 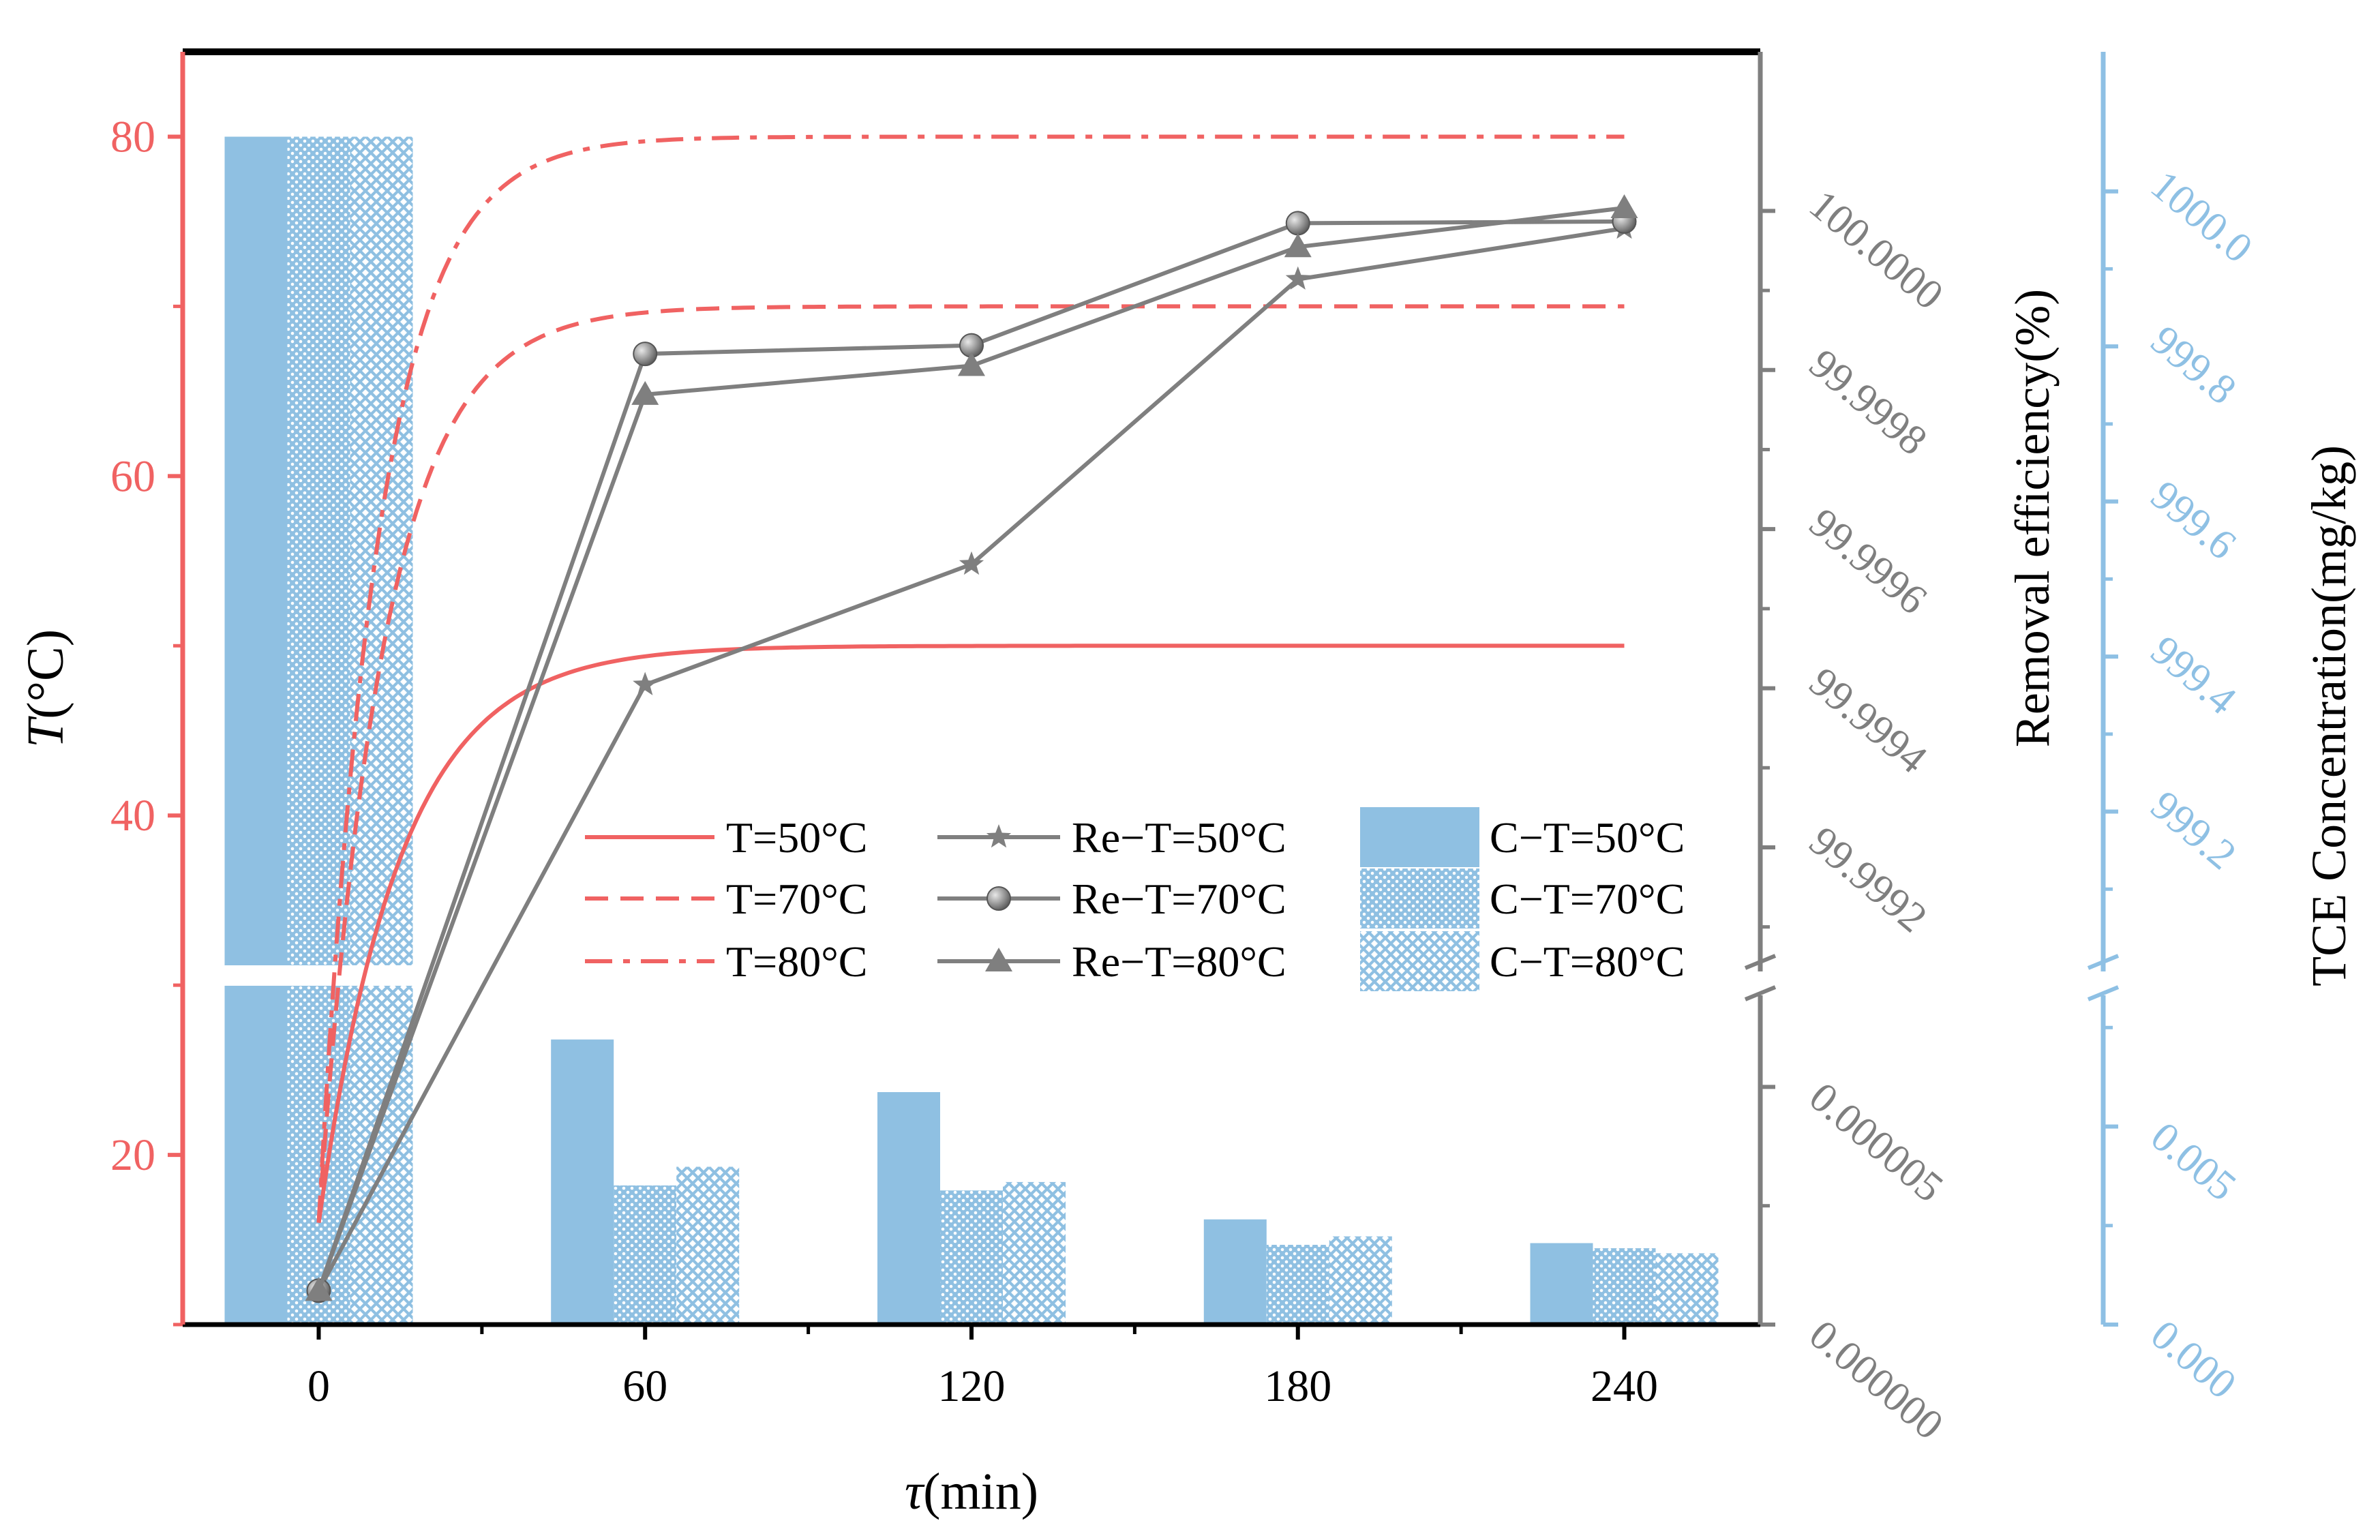 What do you see at coordinates (1868, 562) in the screenshot?
I see `right-axis-1-upper-tick-label: 99.9996` at bounding box center [1868, 562].